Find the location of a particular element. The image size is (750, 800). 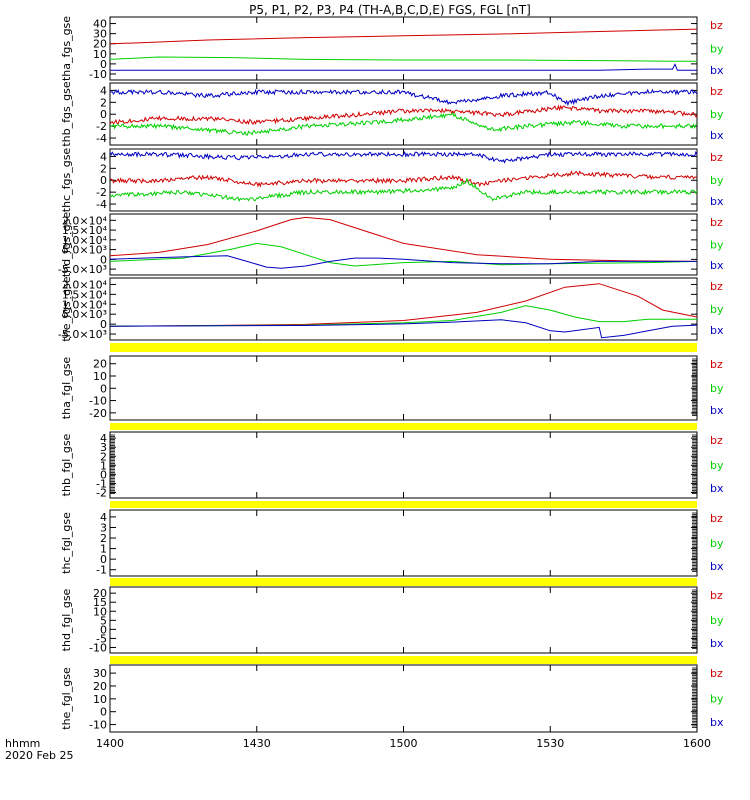

panel-frame-thc_fgs_gse is located at coordinates (403, 180).